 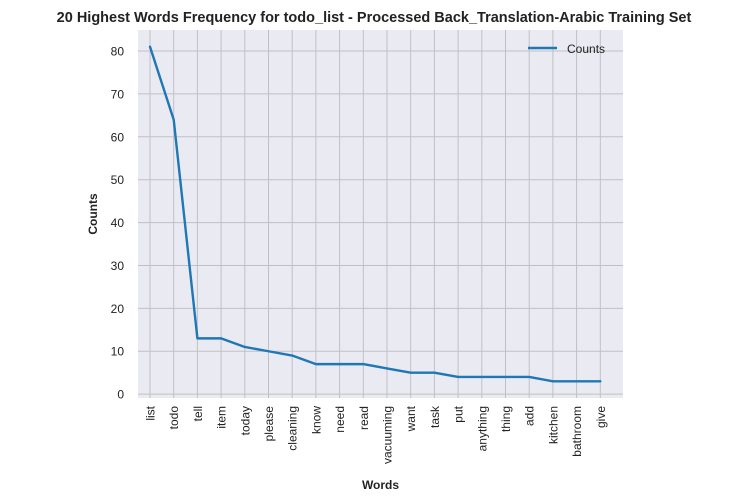 I want to click on x-tick-label: give, so click(x=601, y=417).